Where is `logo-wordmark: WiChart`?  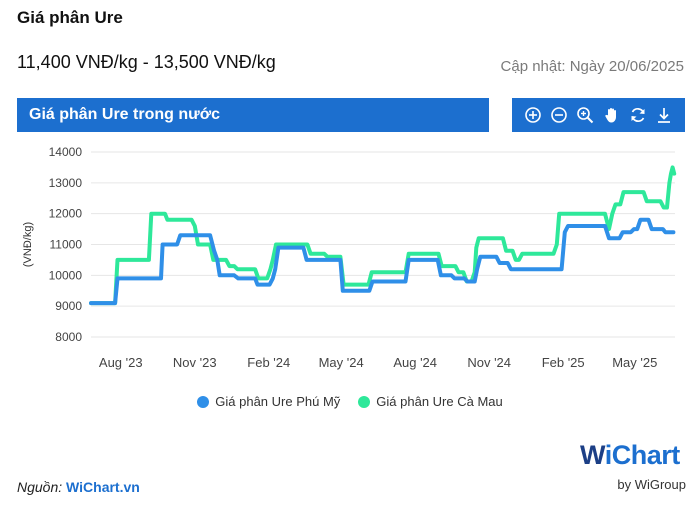
logo-wordmark: WiChart is located at coordinates (630, 455).